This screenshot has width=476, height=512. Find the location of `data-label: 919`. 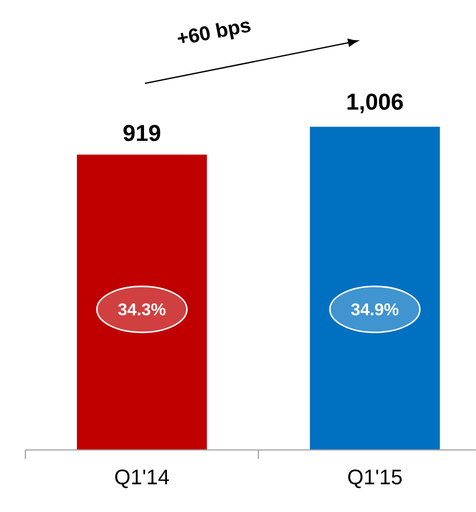

data-label: 919 is located at coordinates (142, 133).